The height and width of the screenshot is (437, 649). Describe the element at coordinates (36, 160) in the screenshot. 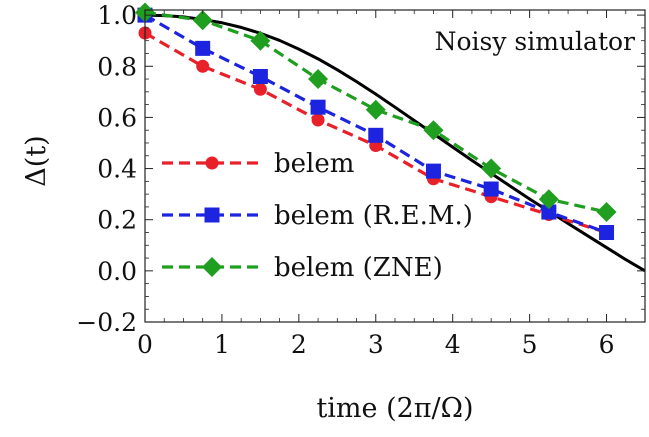

I see `y-axis-label: Δ(t)` at that location.